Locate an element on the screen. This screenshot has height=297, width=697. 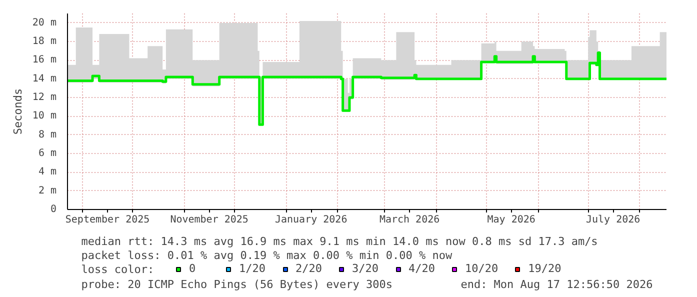
text: end: Mon Aug 17 12:56:50 2026 is located at coordinates (556, 284).